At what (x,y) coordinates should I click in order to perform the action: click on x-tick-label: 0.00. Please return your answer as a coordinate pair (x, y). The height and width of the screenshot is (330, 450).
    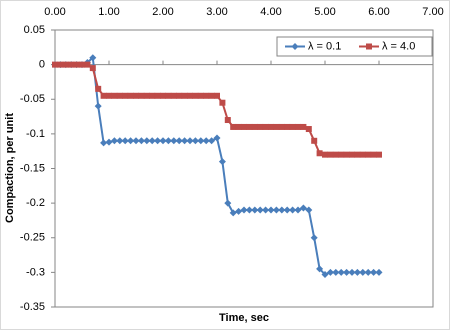
    Looking at the image, I should click on (54, 12).